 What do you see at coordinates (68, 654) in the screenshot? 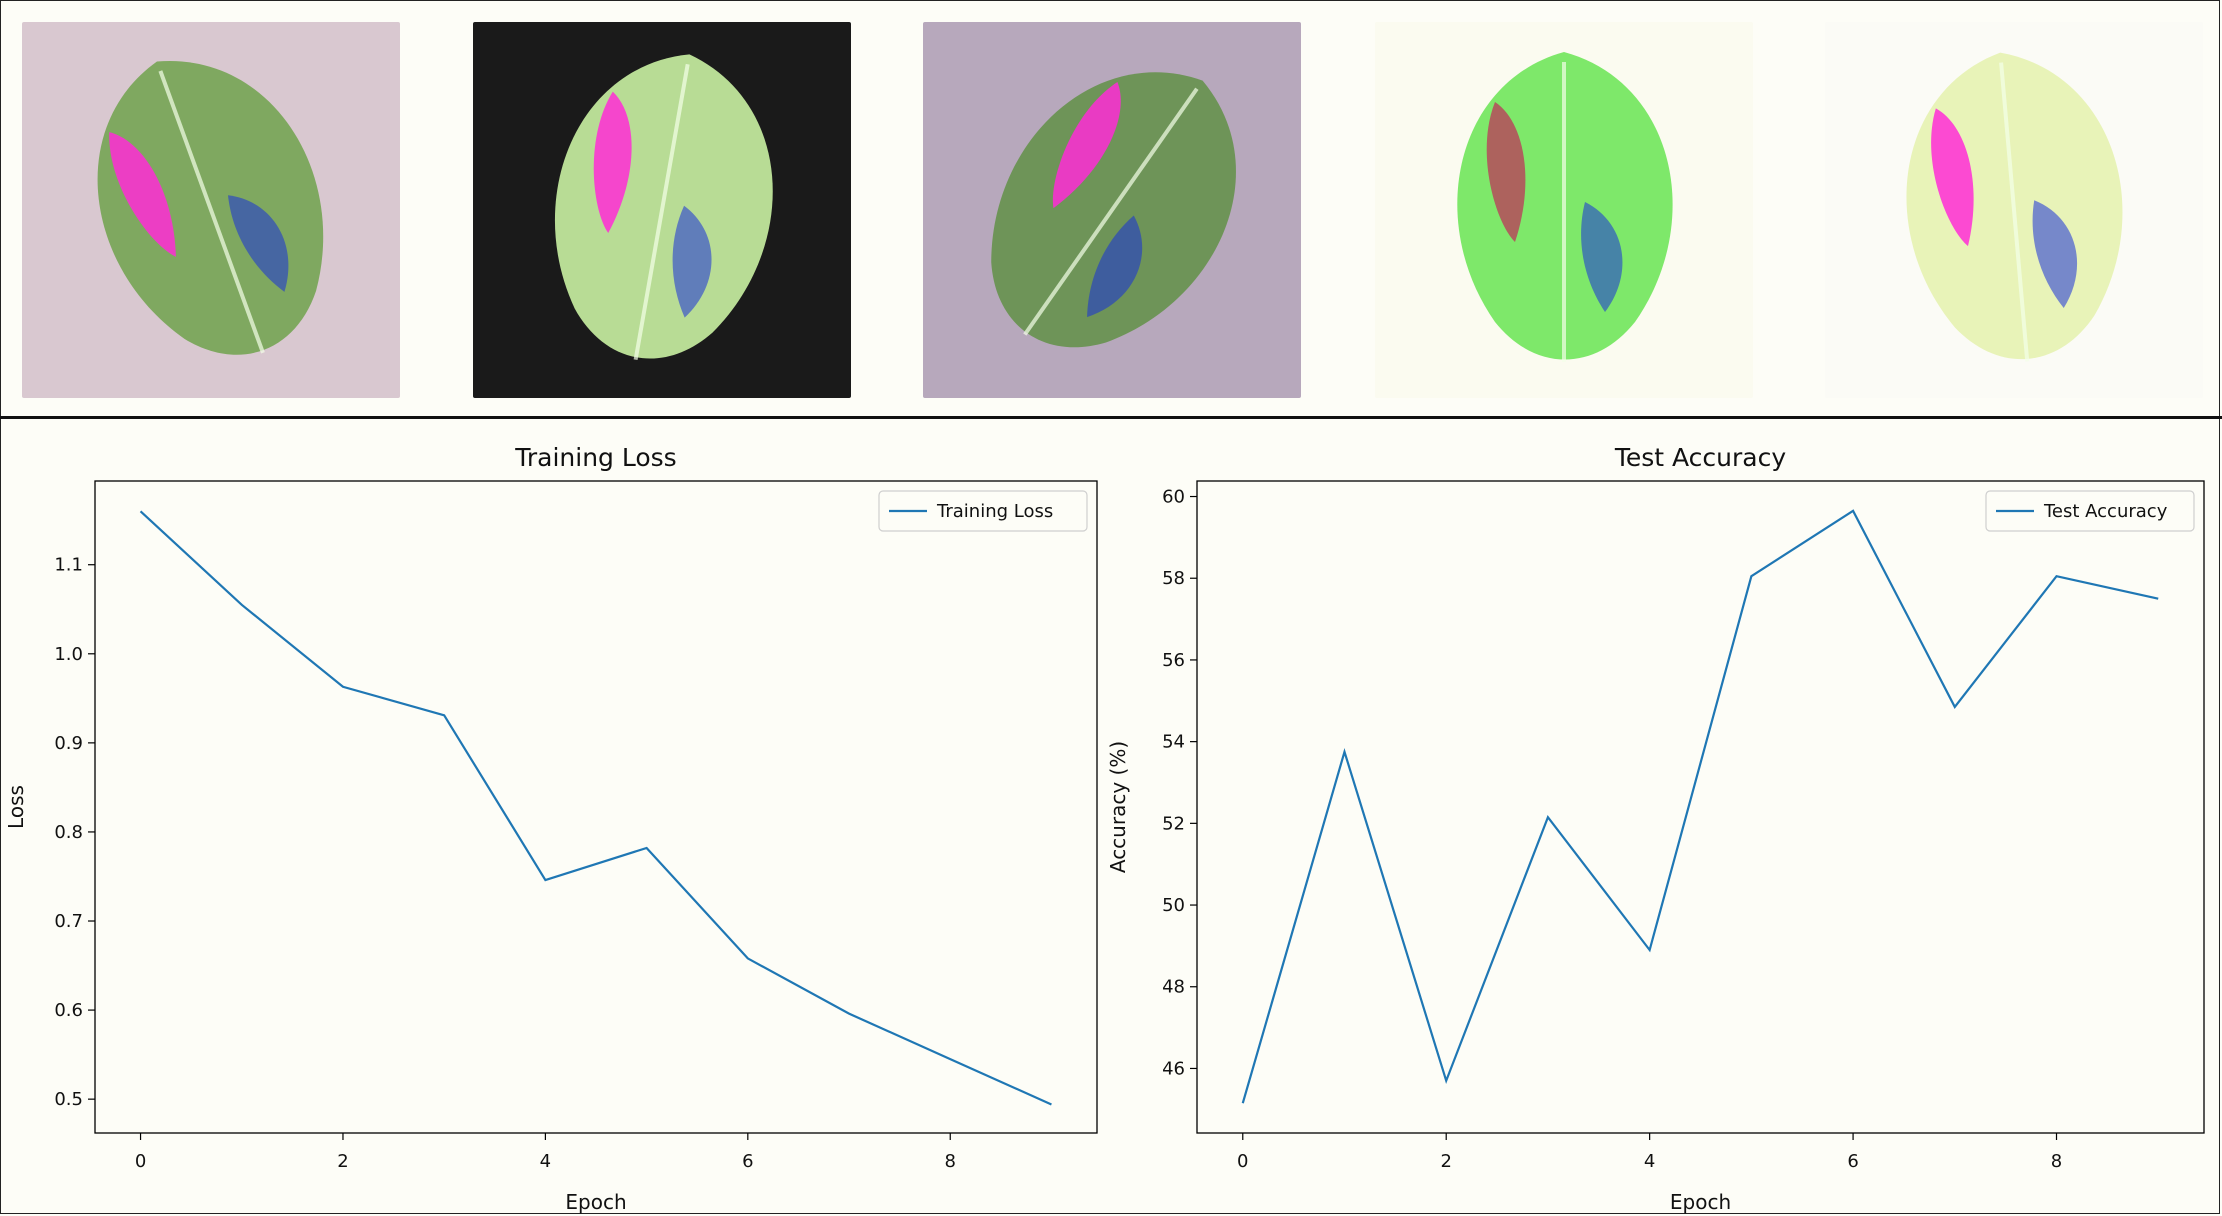
I see `y-tick-label: 1.0` at bounding box center [68, 654].